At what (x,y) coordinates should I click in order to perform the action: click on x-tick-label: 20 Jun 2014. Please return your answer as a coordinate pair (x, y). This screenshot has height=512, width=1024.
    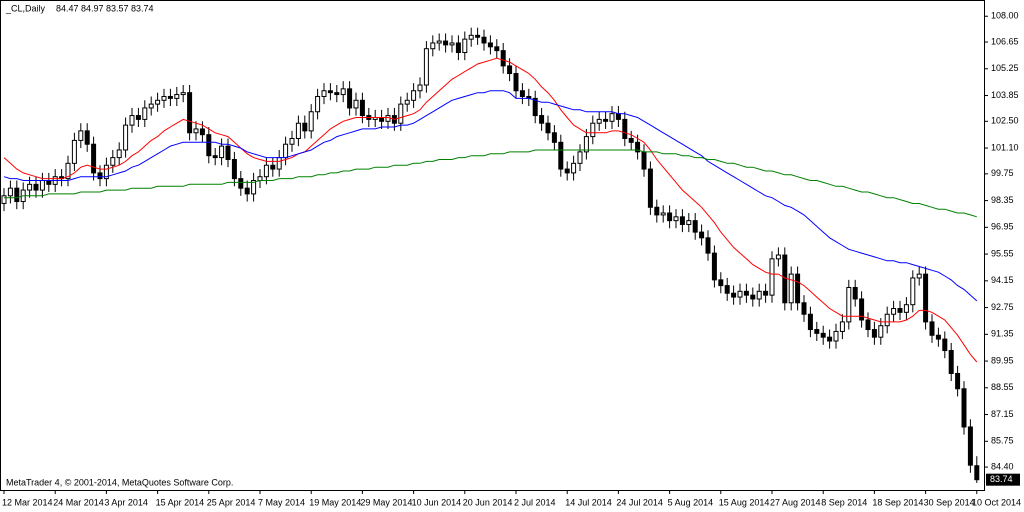
    Looking at the image, I should click on (488, 502).